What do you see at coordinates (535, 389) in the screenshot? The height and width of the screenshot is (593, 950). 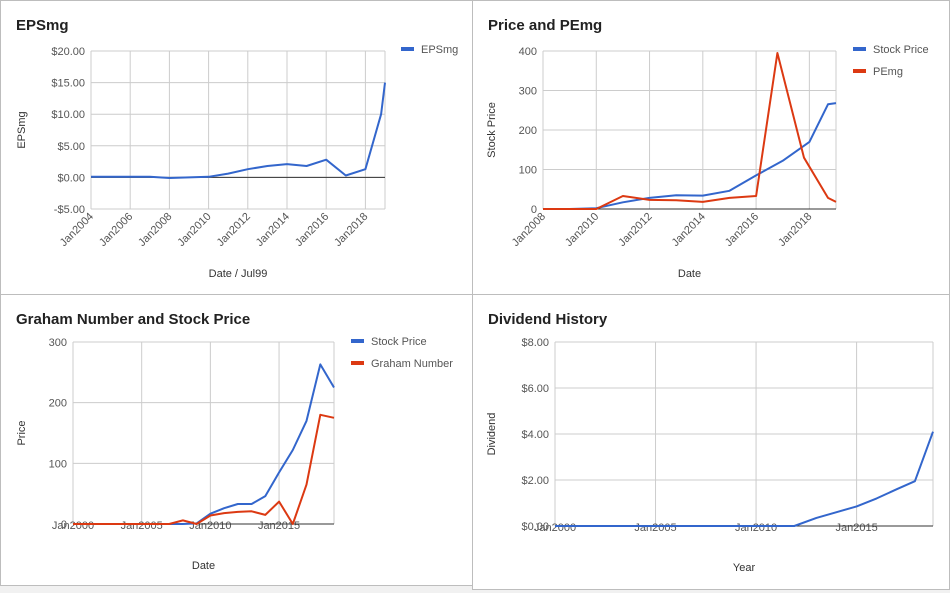 I see `y-tick-label: $6.00` at bounding box center [535, 389].